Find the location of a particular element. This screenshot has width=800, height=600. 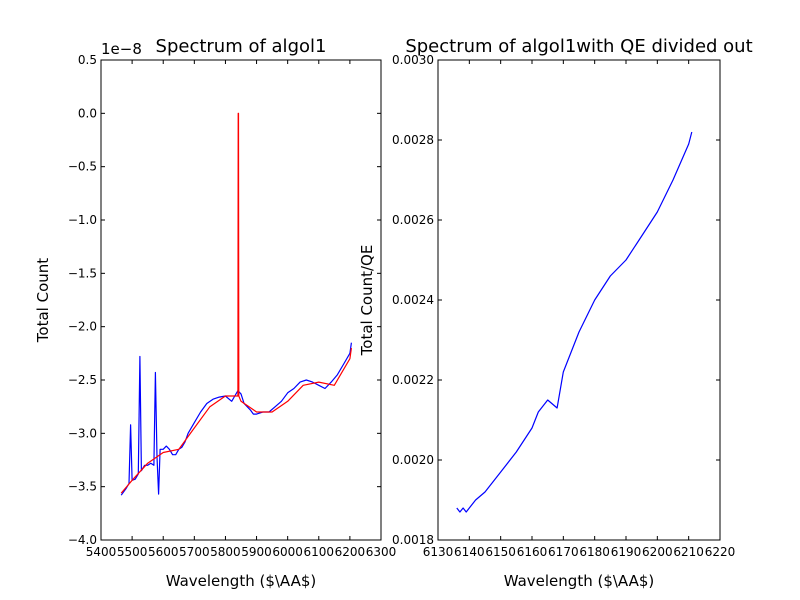

right-x-tick-label: 6160 is located at coordinates (532, 552).